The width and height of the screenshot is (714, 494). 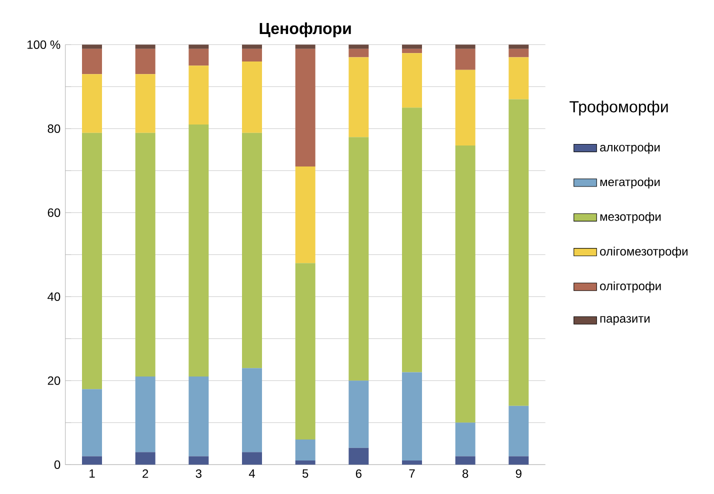 What do you see at coordinates (630, 287) in the screenshot?
I see `legend-label: оліготрофи` at bounding box center [630, 287].